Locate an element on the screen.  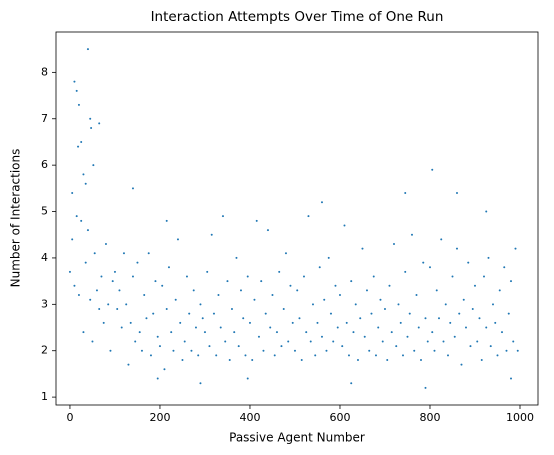
y-tick-label: 2 is located at coordinates (44, 350).